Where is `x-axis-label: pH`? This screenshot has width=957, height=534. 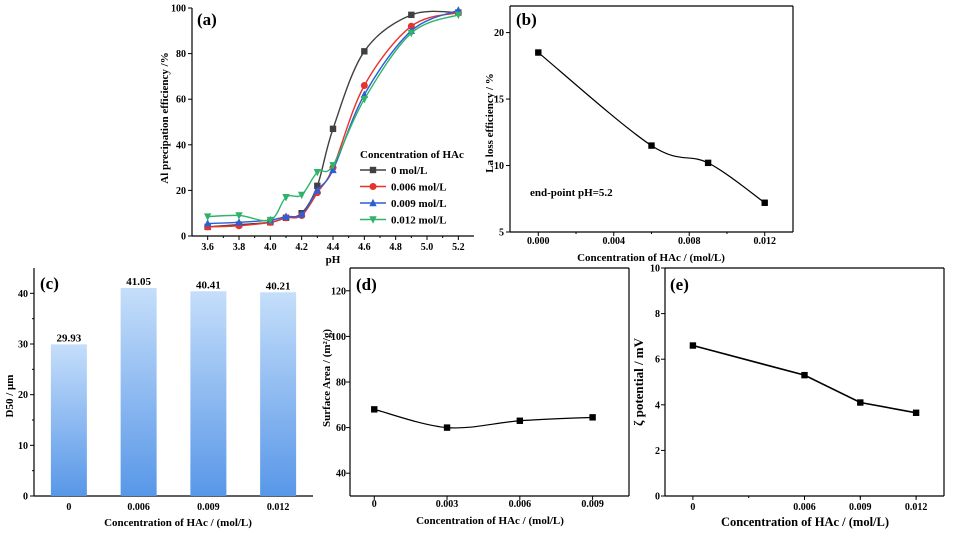
x-axis-label: pH is located at coordinates (333, 260).